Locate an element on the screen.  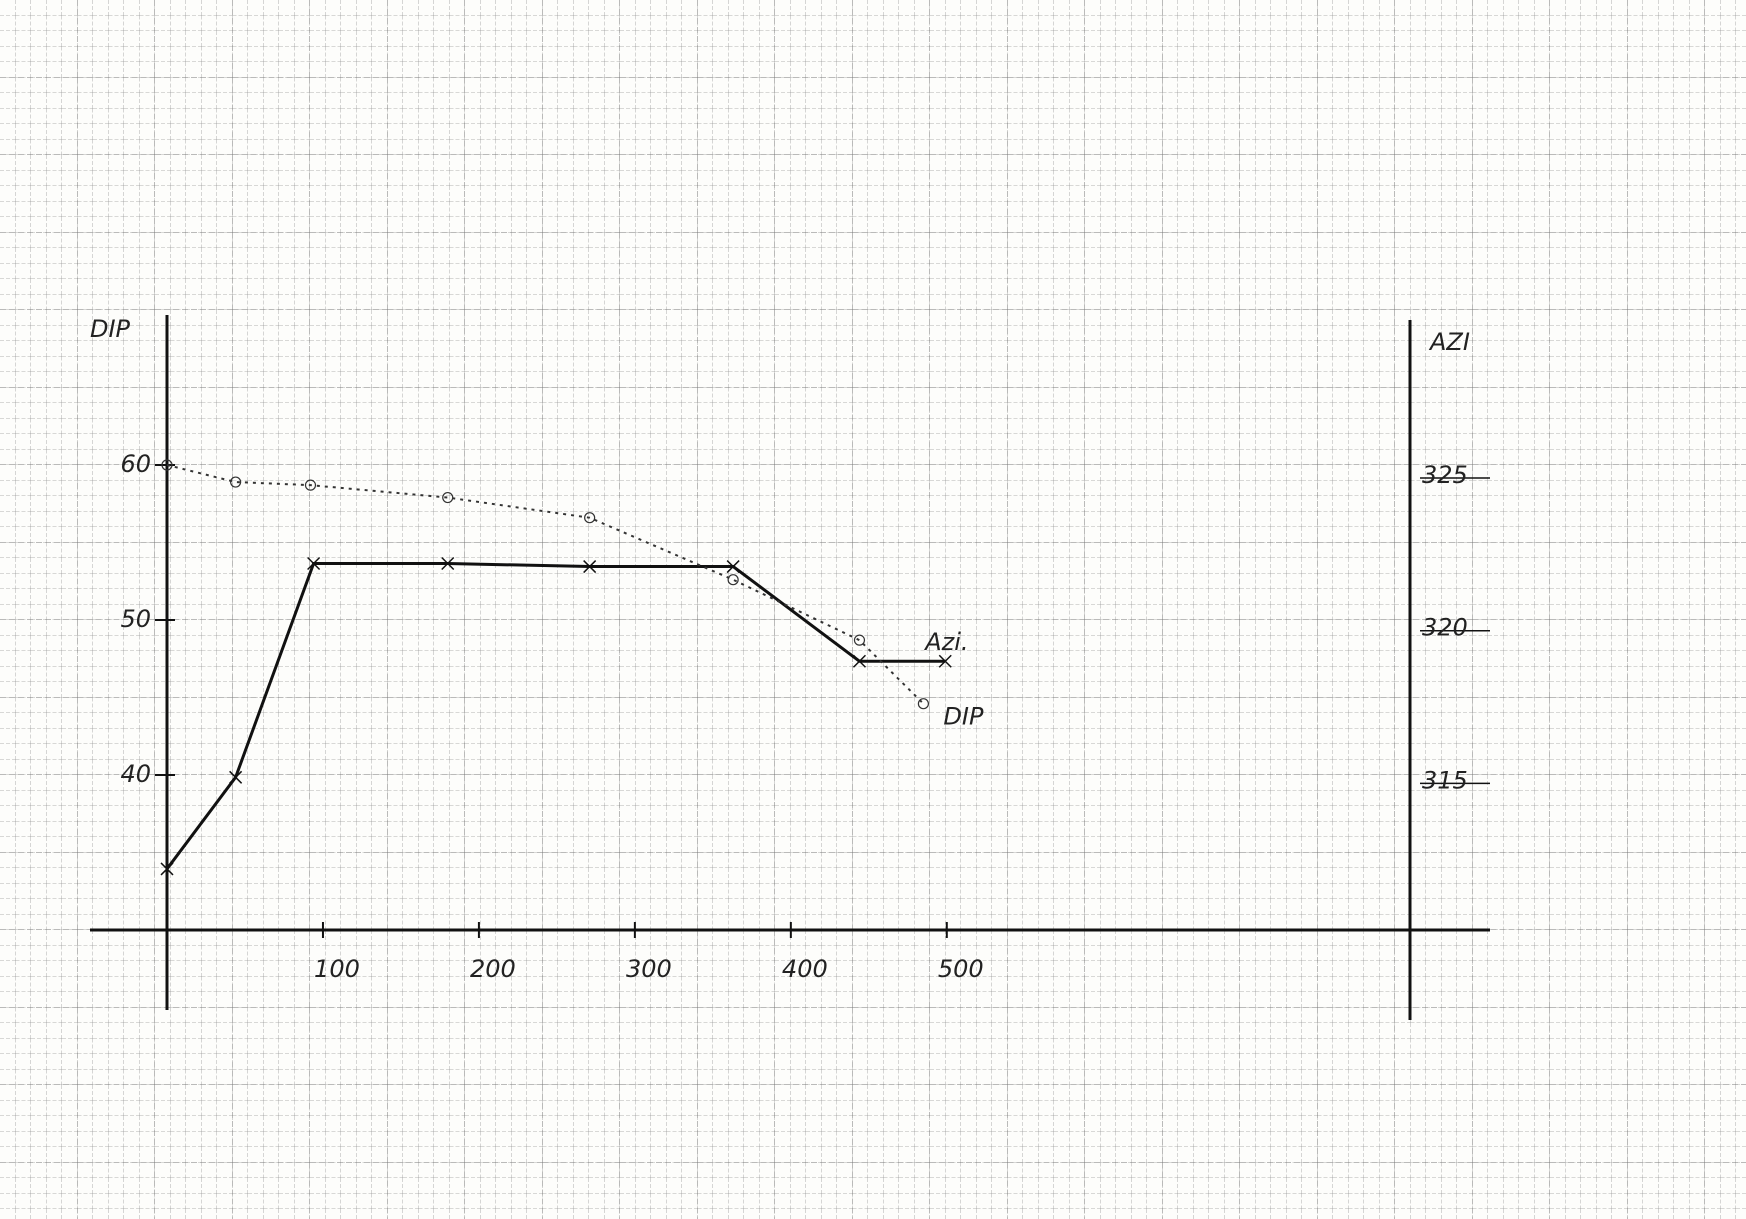
x-tick-label: 500 is located at coordinates (961, 969).